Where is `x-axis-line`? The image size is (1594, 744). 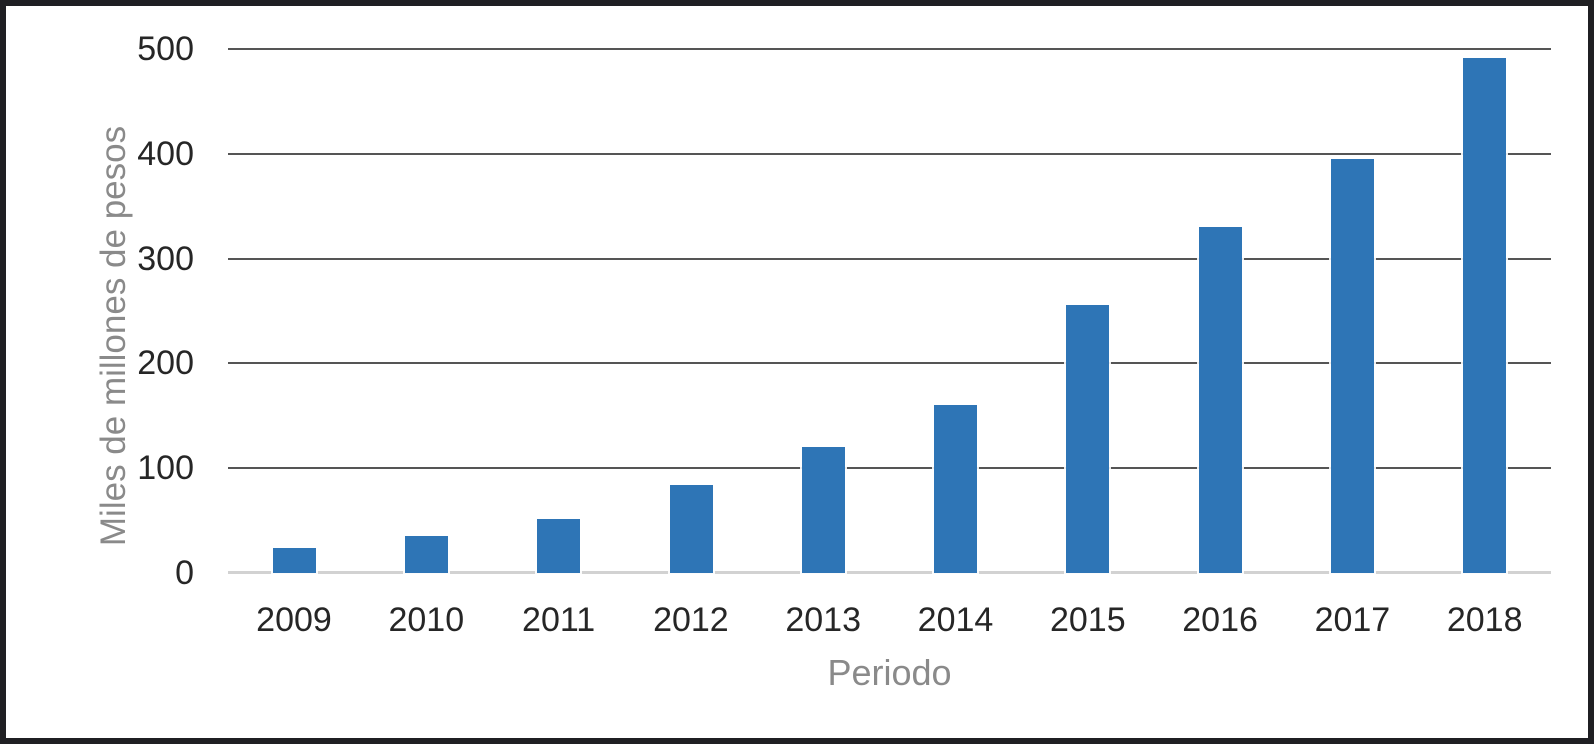 x-axis-line is located at coordinates (889, 572).